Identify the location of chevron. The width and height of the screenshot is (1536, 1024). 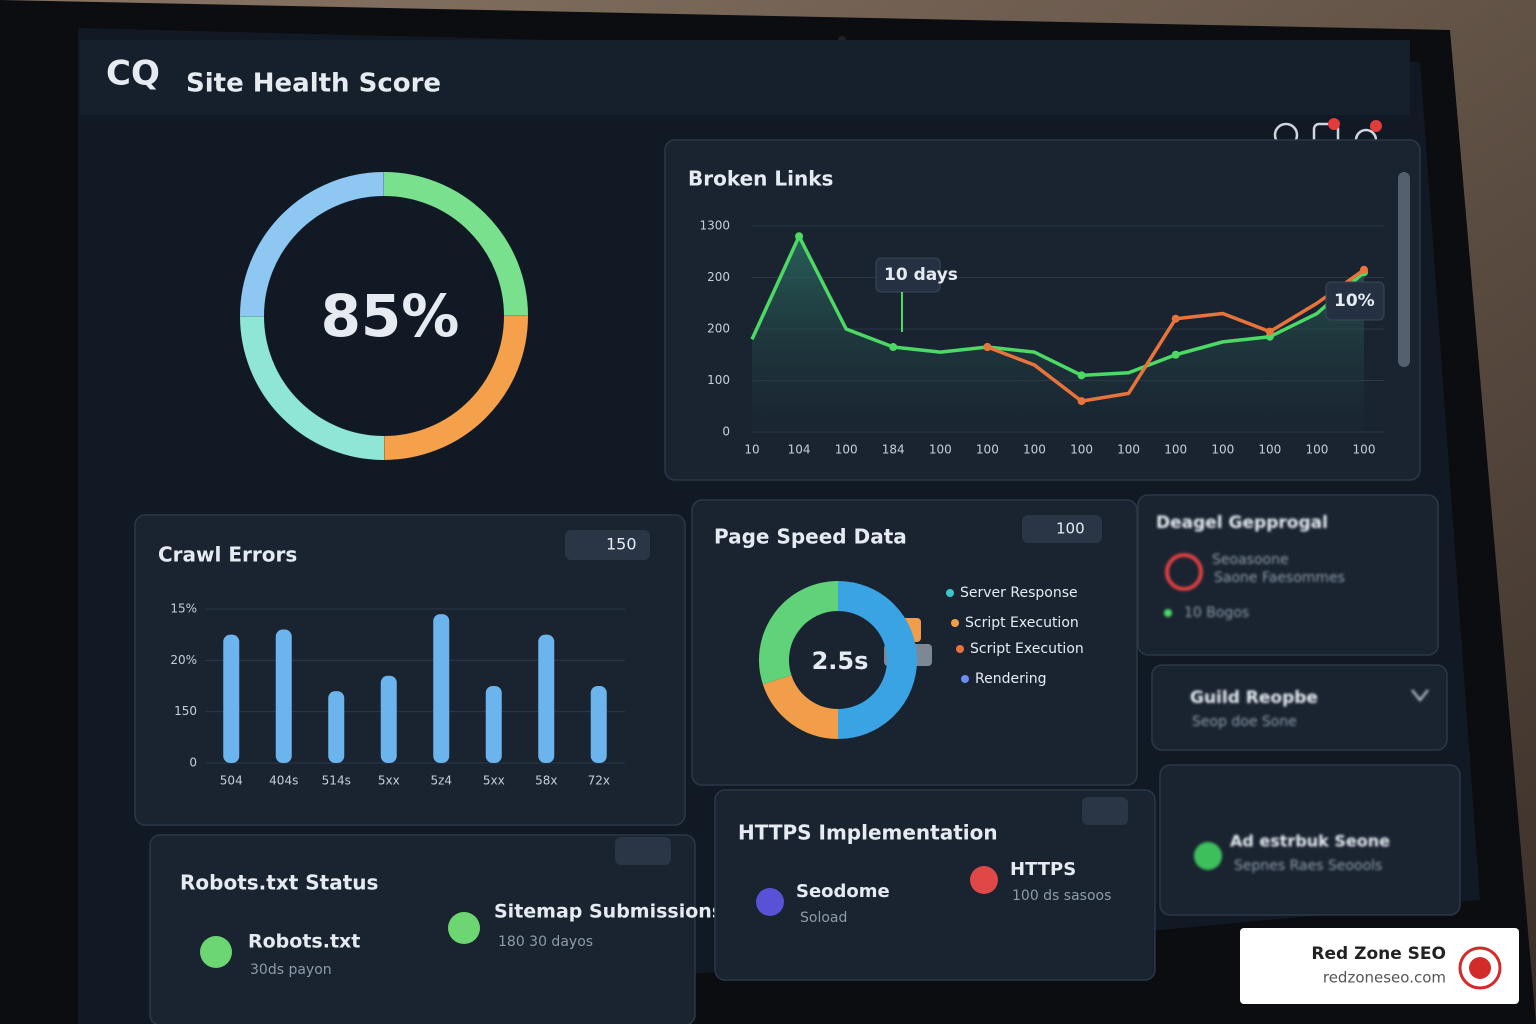
(1420, 696).